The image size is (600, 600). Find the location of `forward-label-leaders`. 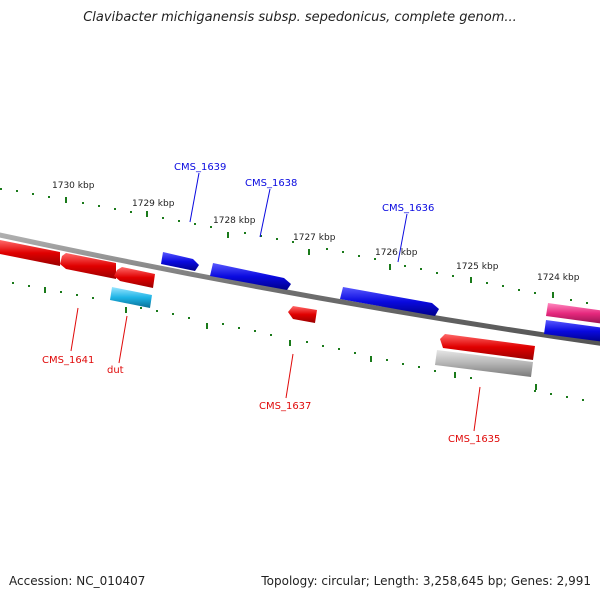

forward-label-leaders is located at coordinates (298, 217).